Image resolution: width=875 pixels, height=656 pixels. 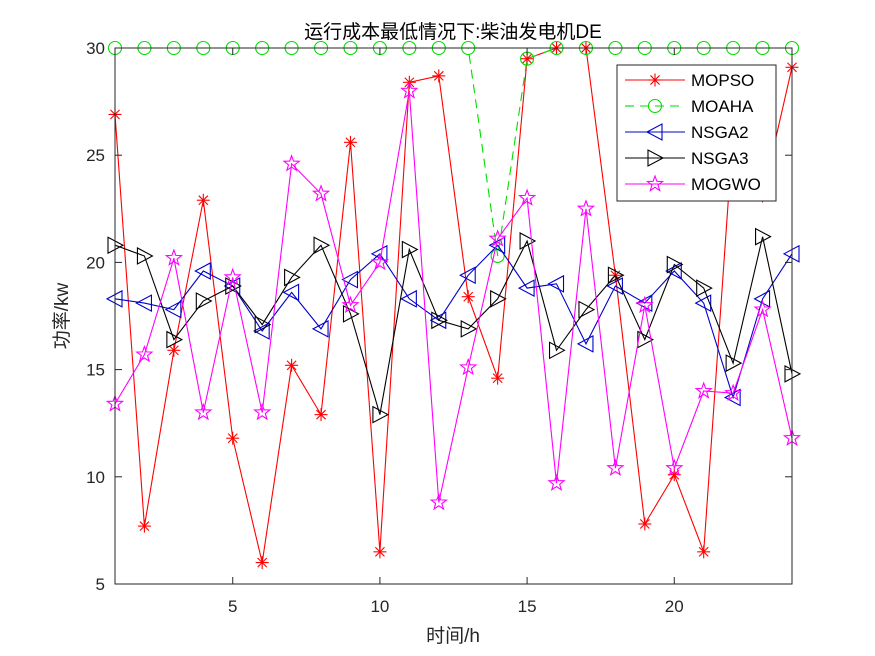 I want to click on legend: MOPSO MOAHA NSGA2 NSGA3 MOGWO, so click(x=696, y=133).